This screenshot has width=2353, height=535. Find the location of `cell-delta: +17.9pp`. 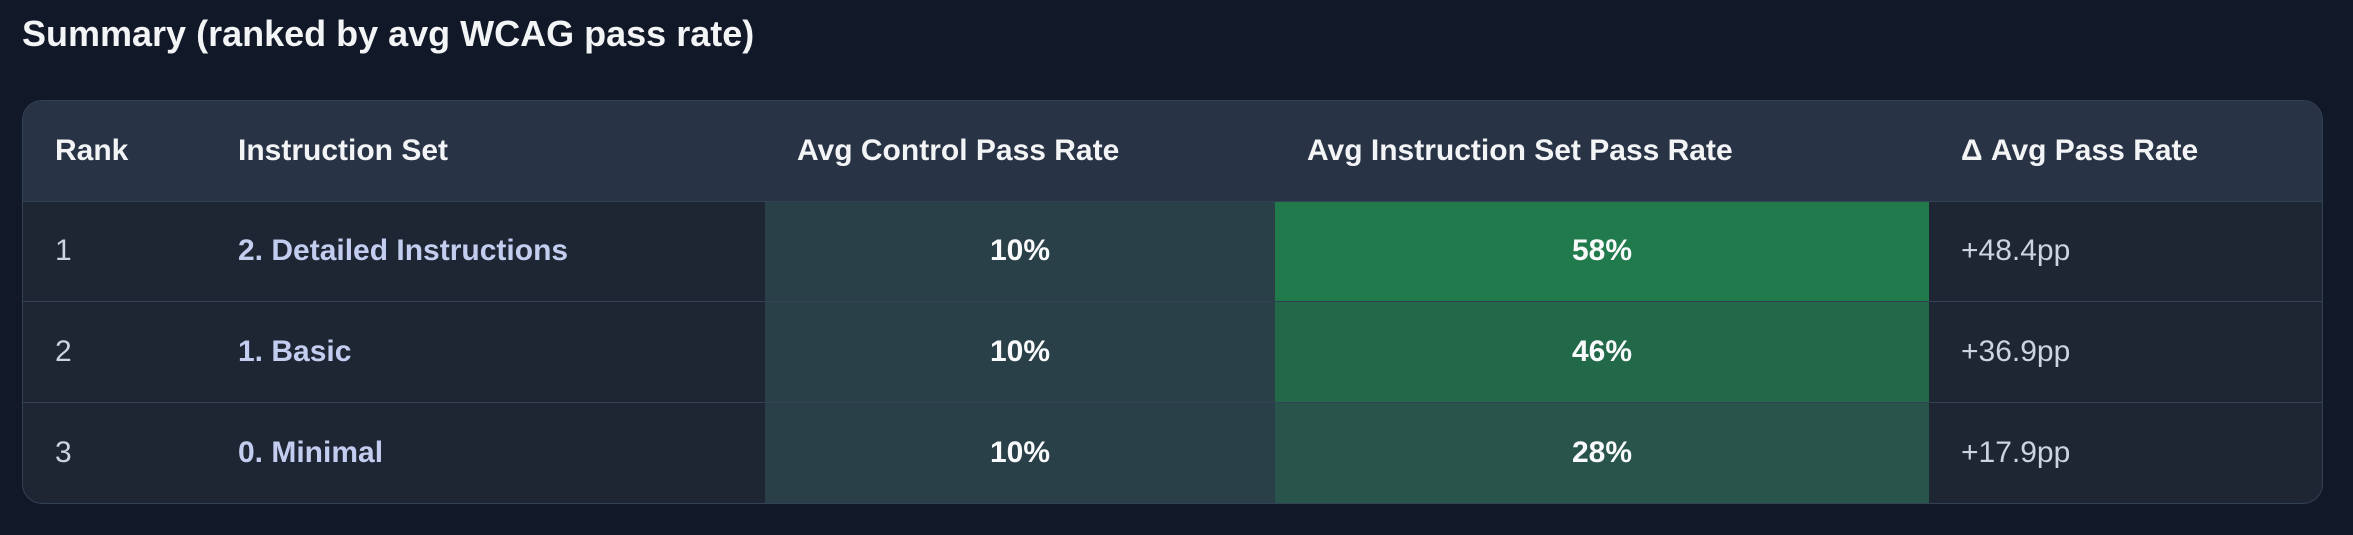

cell-delta: +17.9pp is located at coordinates (2016, 452).